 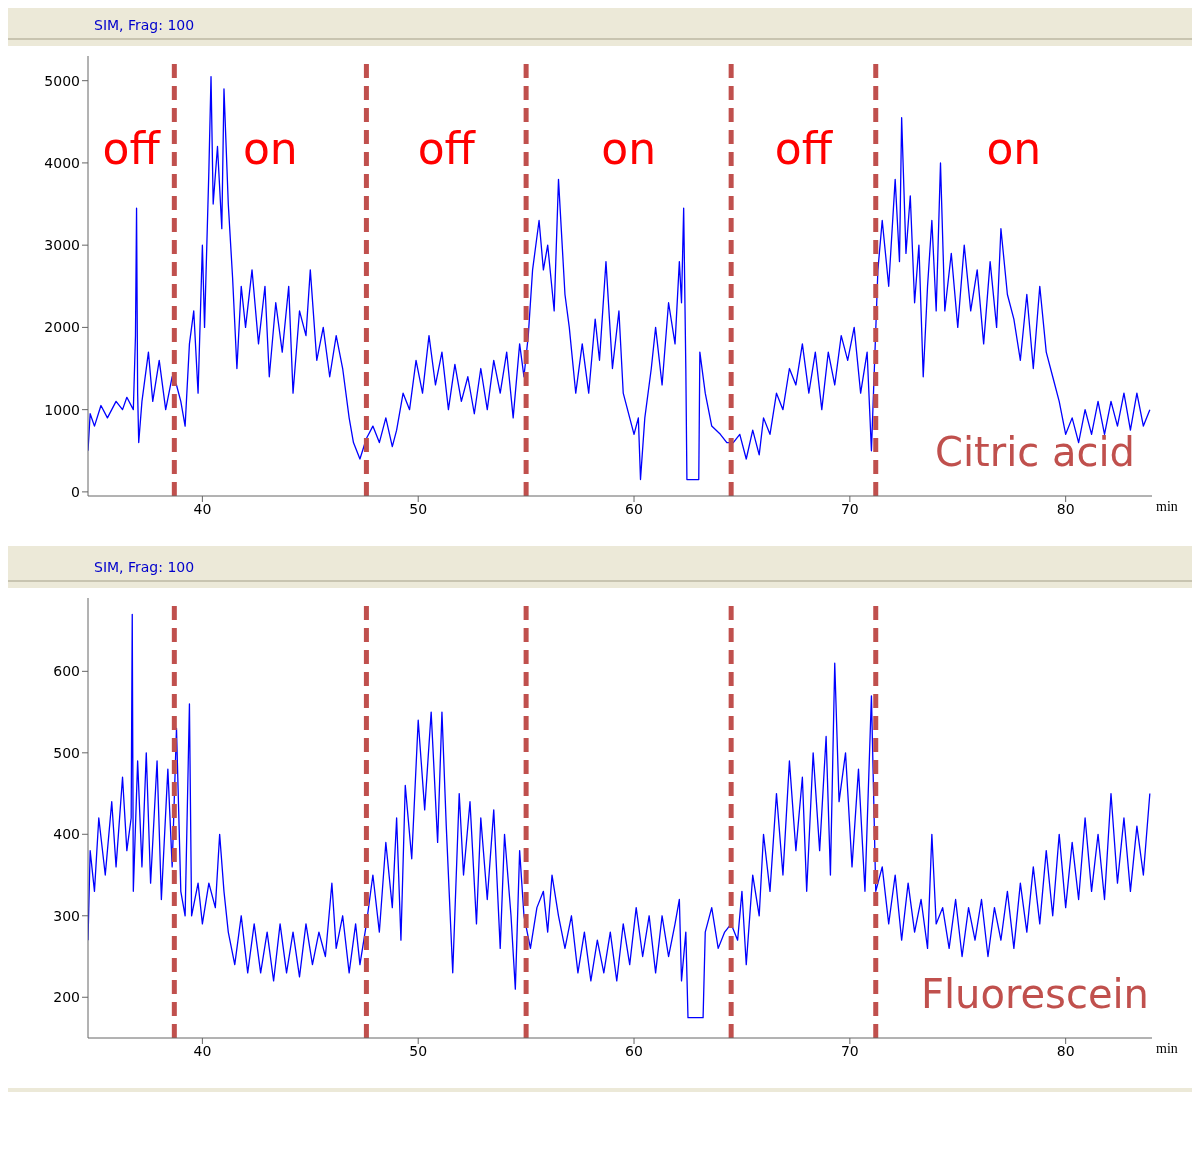 I want to click on y-tick-label: 600, so click(x=66, y=671).